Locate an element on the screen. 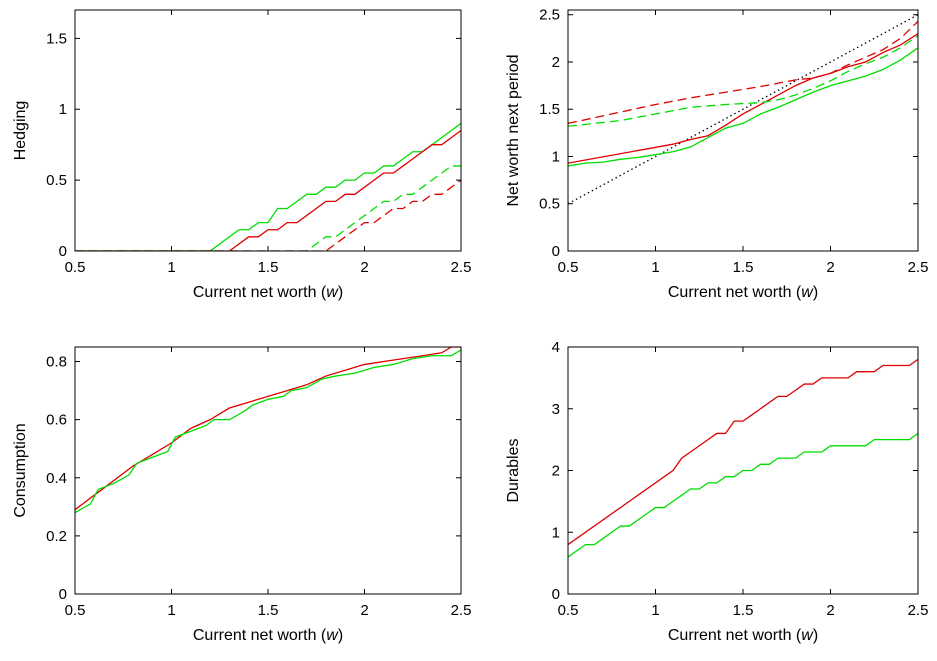 The width and height of the screenshot is (937, 661). series-line-3-solid is located at coordinates (743, 107).